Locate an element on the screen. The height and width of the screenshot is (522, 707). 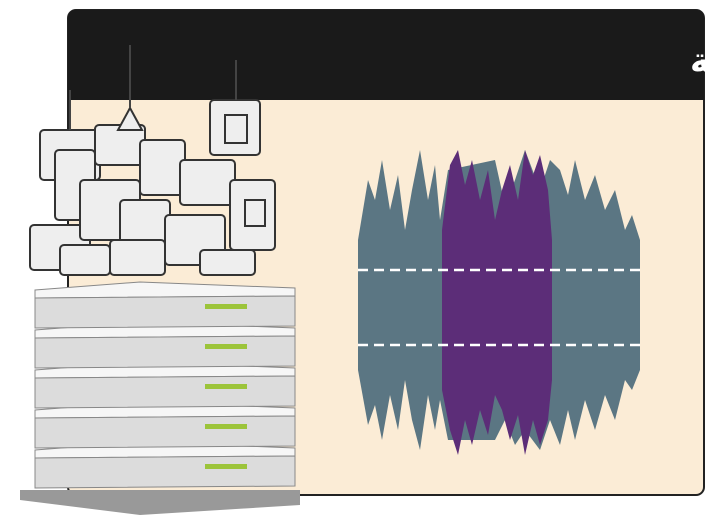
slab-top is located at coordinates (165, 290).